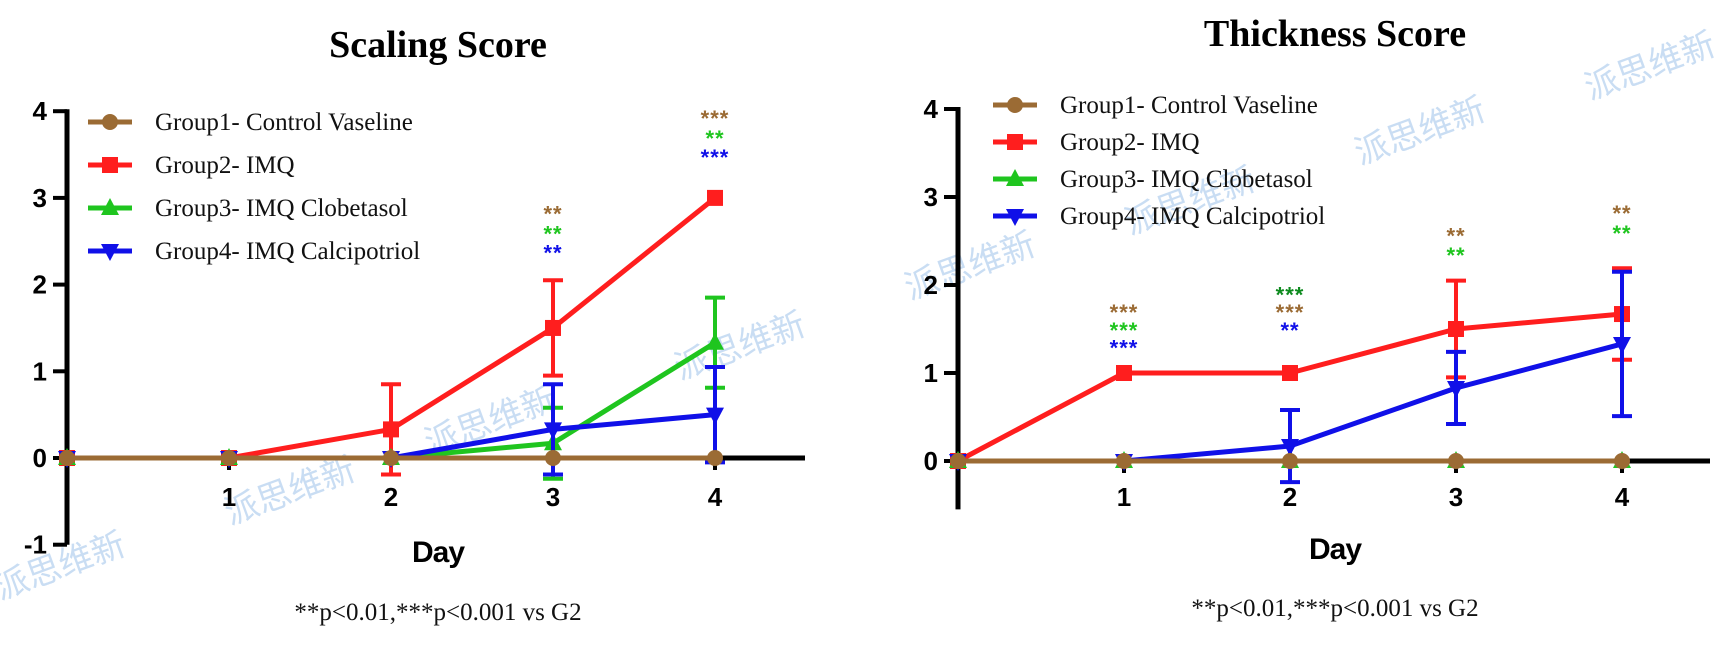 The width and height of the screenshot is (1732, 645). Describe the element at coordinates (1335, 34) in the screenshot. I see `chart-title: Thickness Score` at that location.